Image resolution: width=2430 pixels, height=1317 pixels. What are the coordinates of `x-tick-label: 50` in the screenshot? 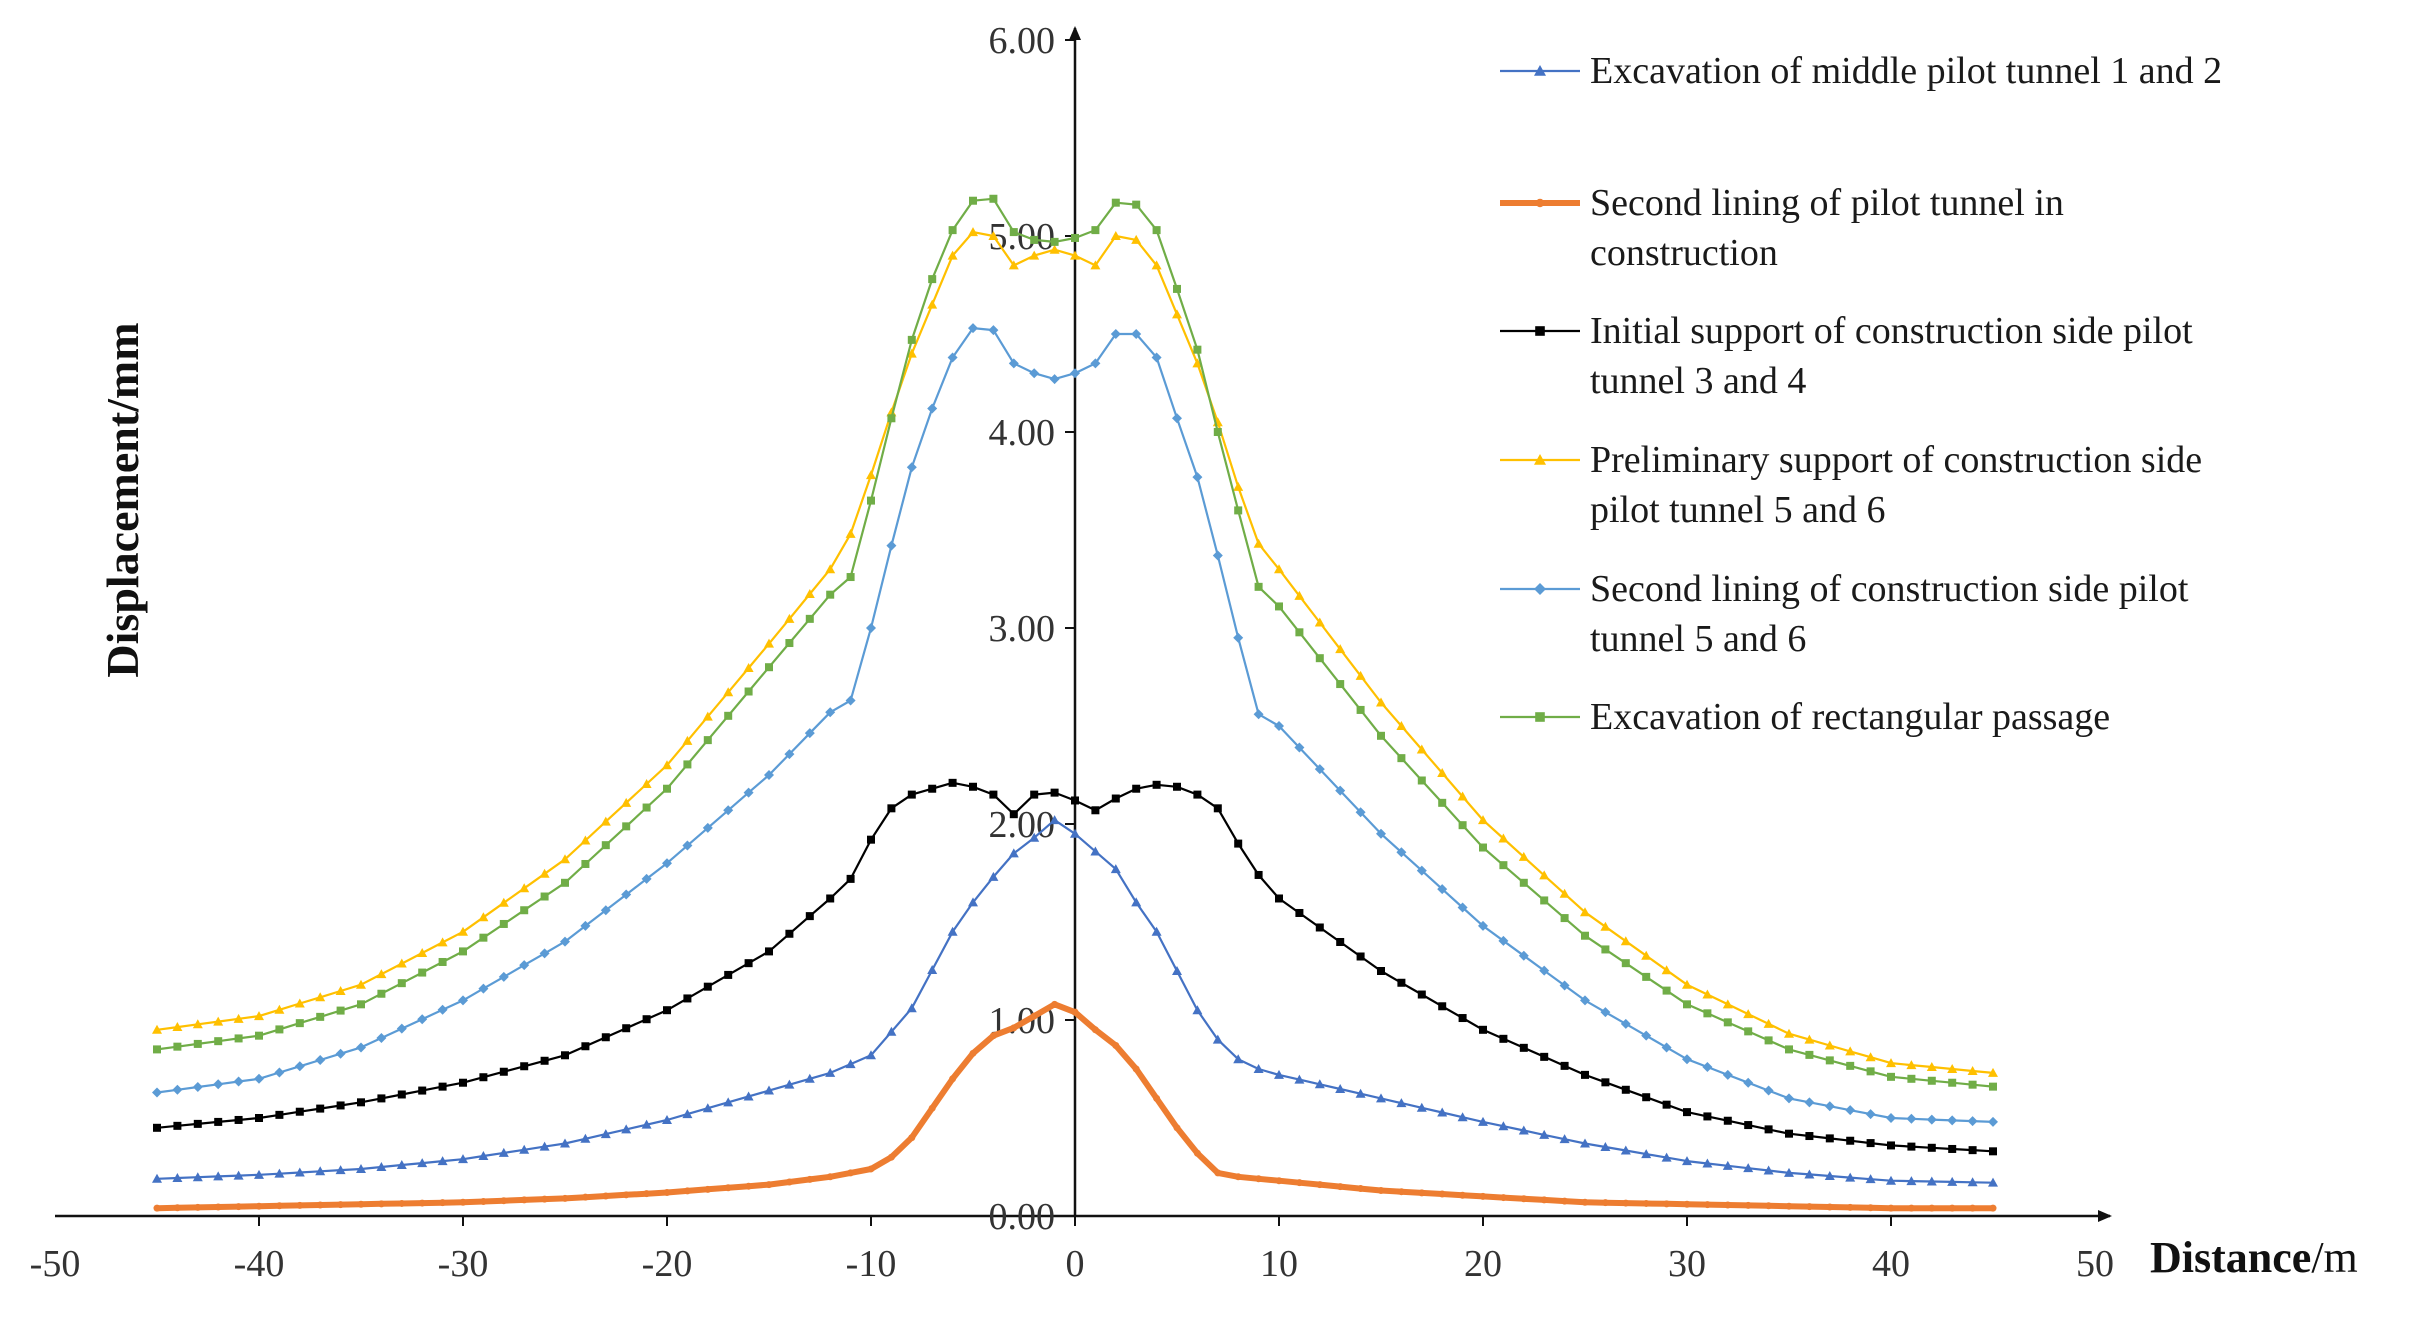 It's located at (2095, 1264).